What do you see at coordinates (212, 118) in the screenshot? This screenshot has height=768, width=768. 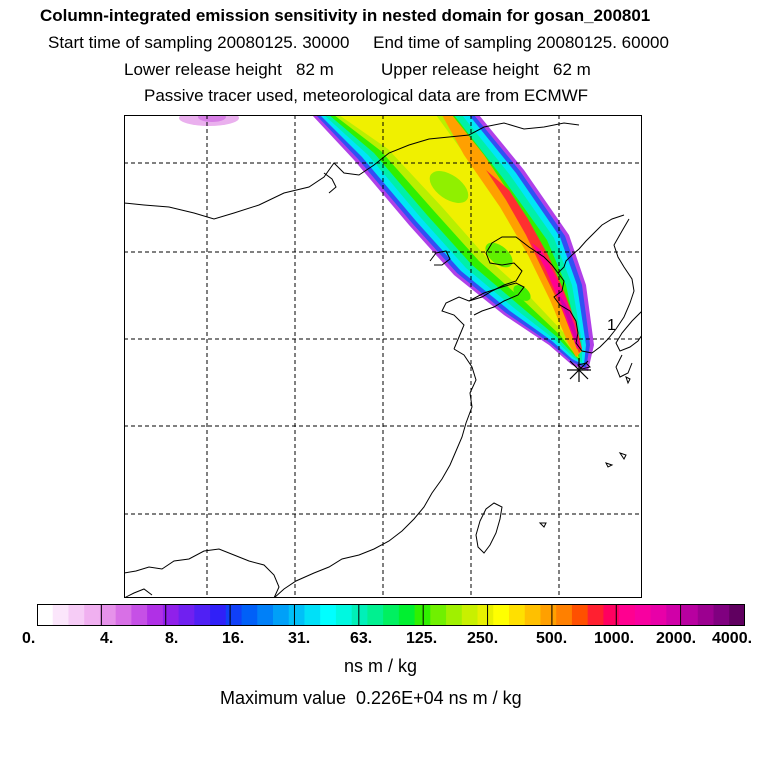 I see `plume-patch-magenta-inner` at bounding box center [212, 118].